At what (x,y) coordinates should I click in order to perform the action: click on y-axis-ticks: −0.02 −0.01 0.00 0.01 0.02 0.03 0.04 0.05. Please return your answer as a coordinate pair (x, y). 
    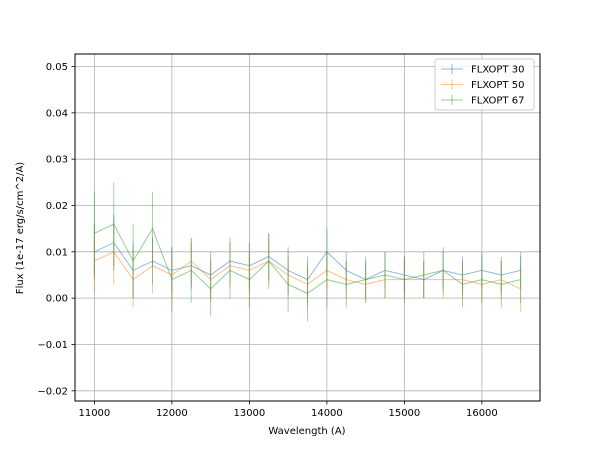
    Looking at the image, I should click on (56, 229).